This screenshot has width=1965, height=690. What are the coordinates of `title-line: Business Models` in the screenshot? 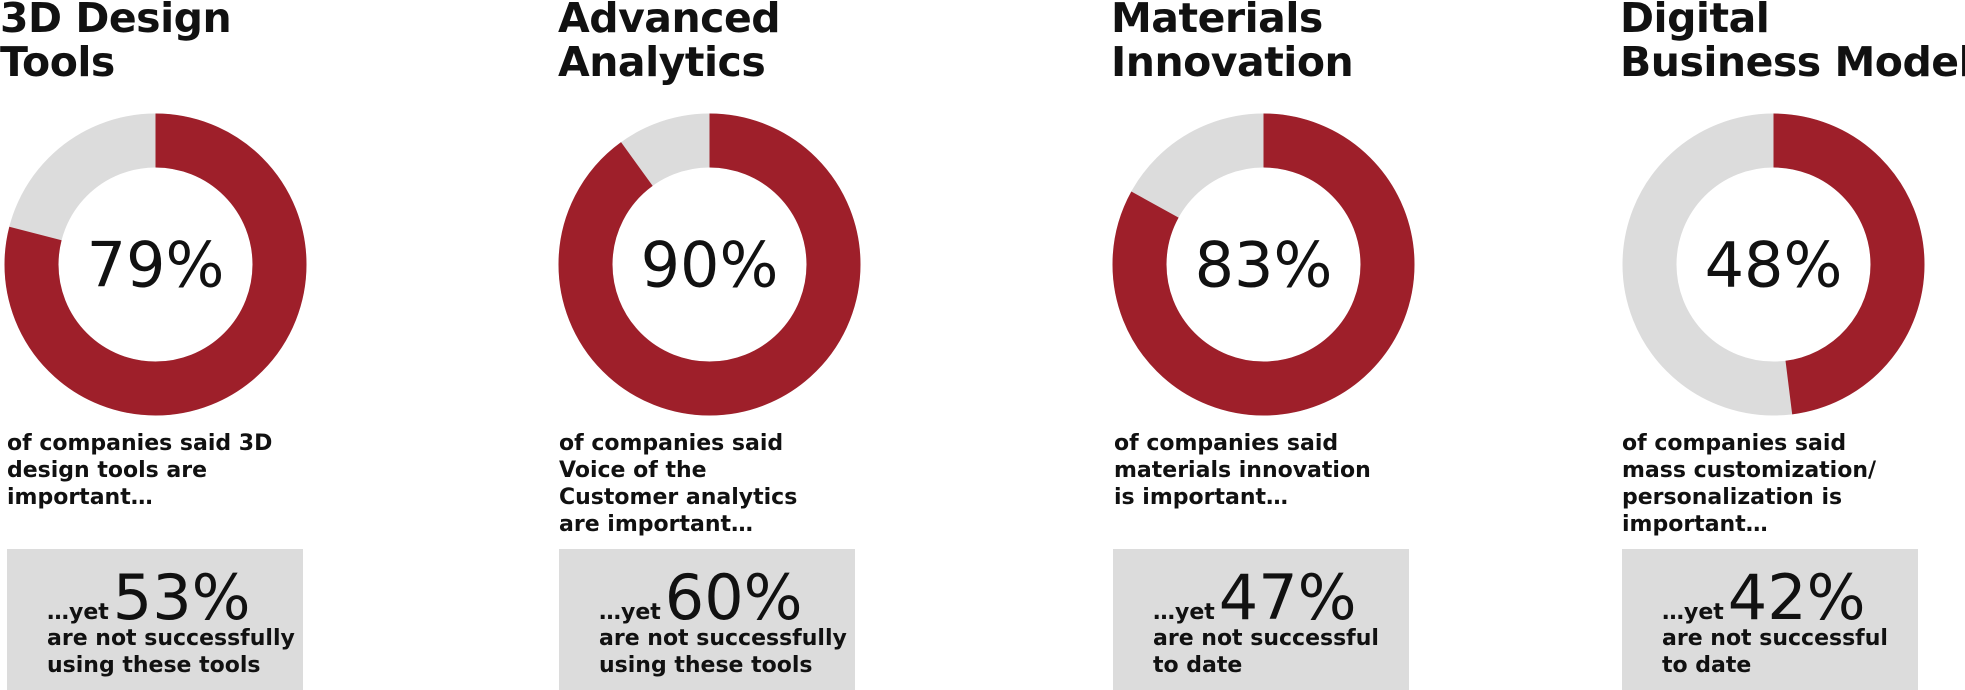 It's located at (1792, 62).